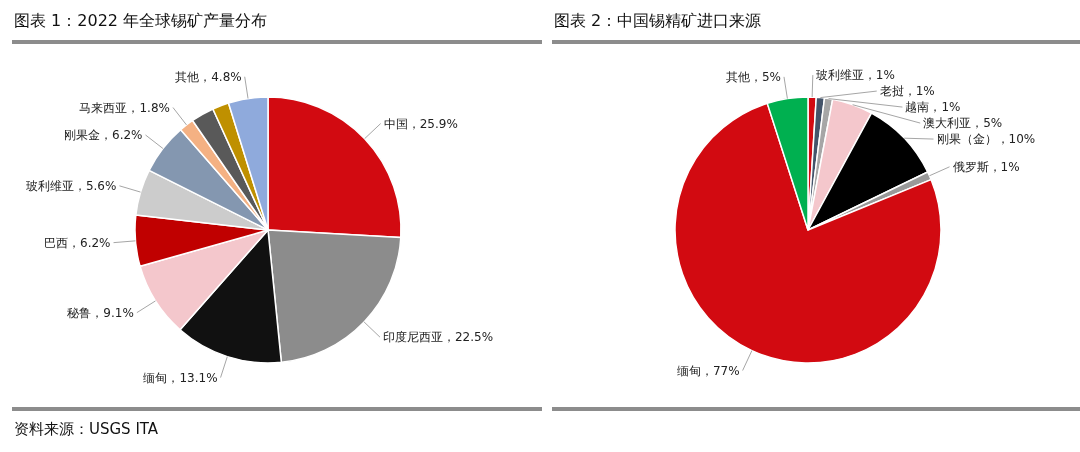 This screenshot has width=1080, height=452. I want to click on slice-label: 越南, so click(917, 106).